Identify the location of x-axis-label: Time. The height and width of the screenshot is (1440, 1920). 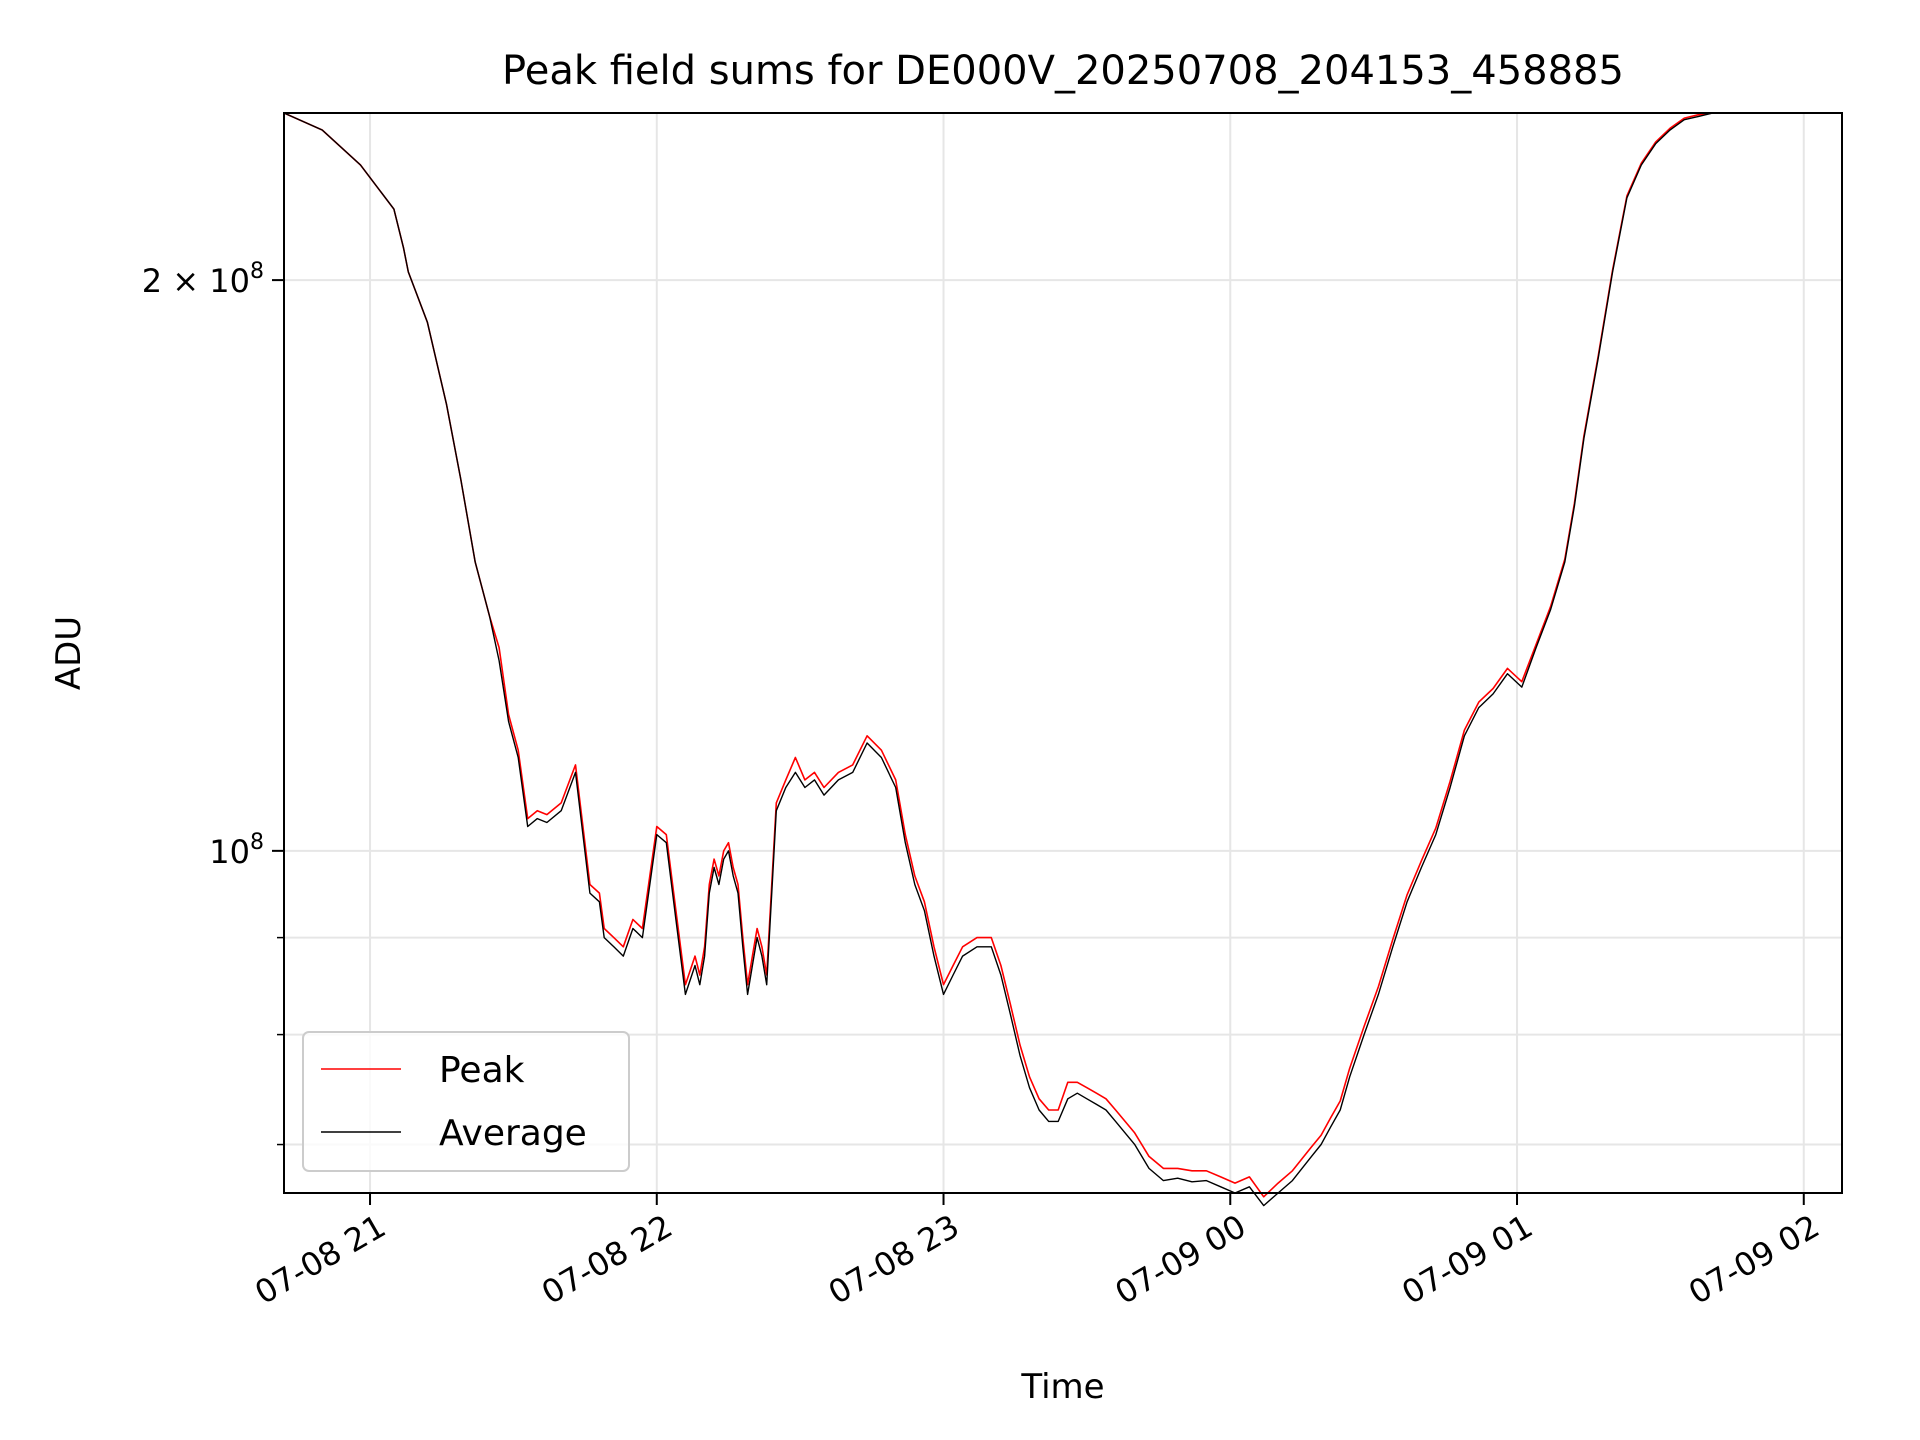
(1062, 1387).